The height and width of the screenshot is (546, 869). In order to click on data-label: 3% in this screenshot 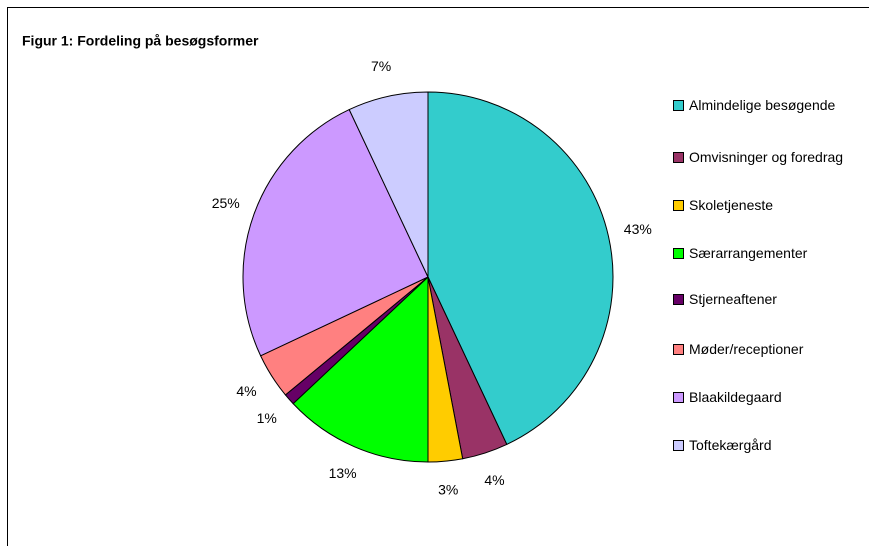, I will do `click(448, 490)`.